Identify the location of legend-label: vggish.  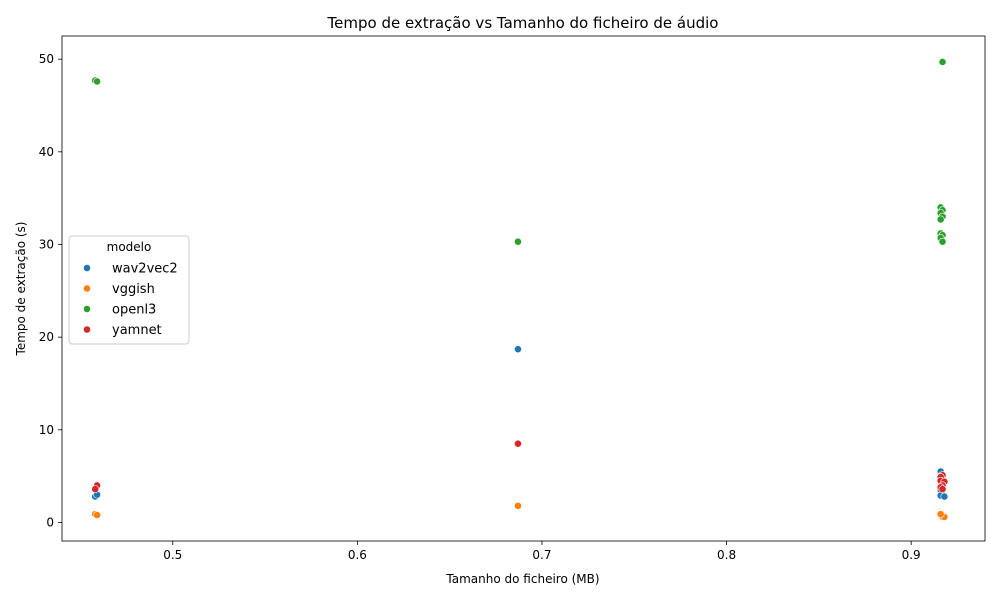
(133, 289).